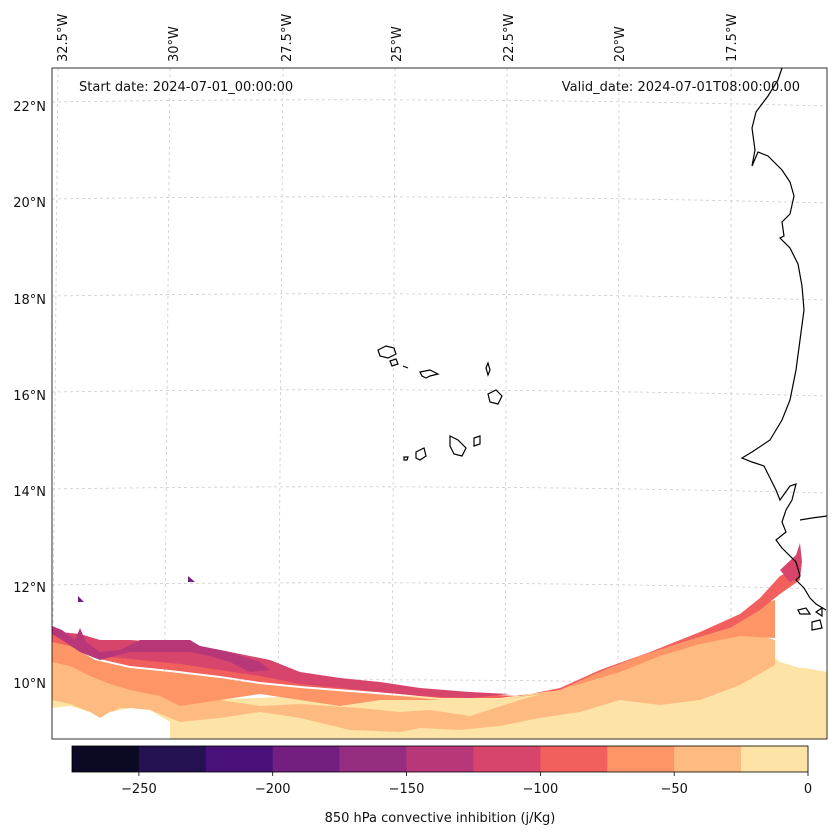 This screenshot has height=836, width=837. Describe the element at coordinates (29, 300) in the screenshot. I see `lat-label: 18°N` at that location.